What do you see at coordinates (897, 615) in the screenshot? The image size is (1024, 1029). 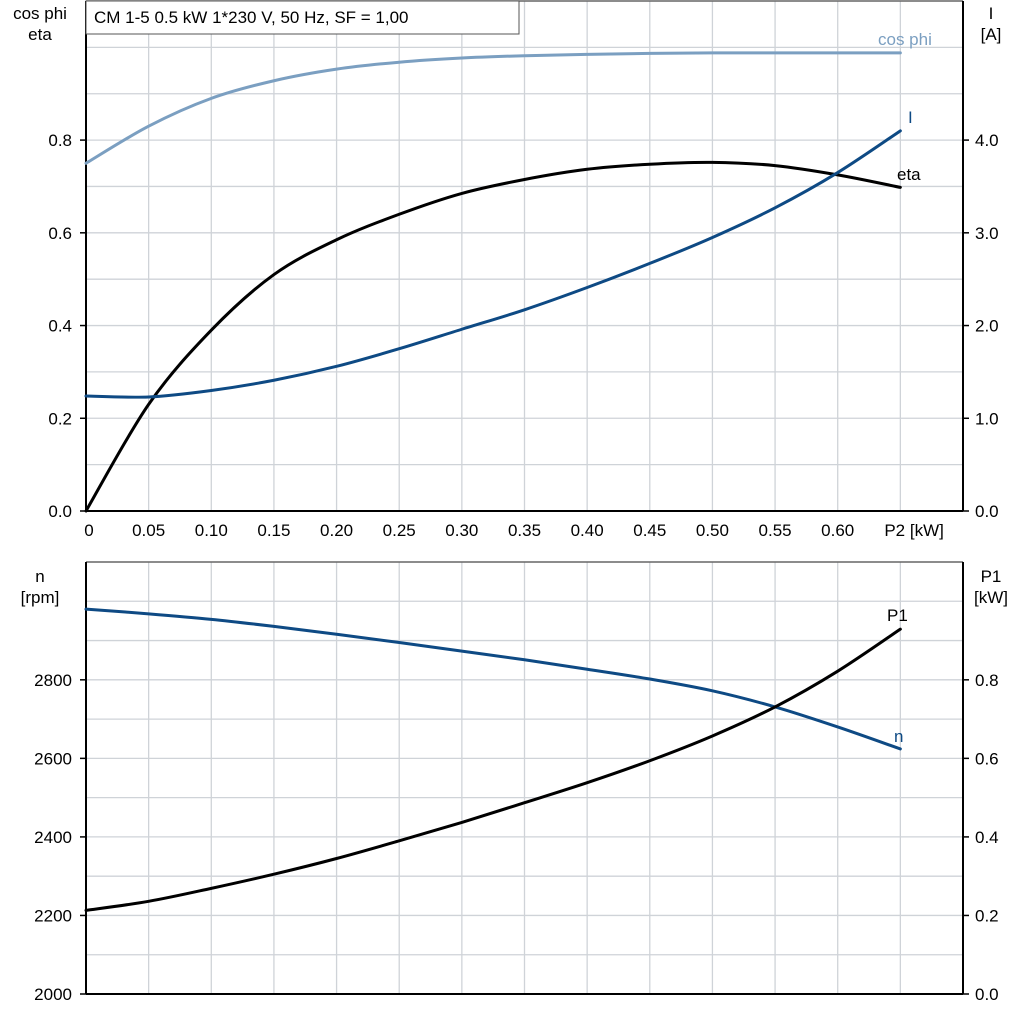 I see `series-label-P1: P1` at bounding box center [897, 615].